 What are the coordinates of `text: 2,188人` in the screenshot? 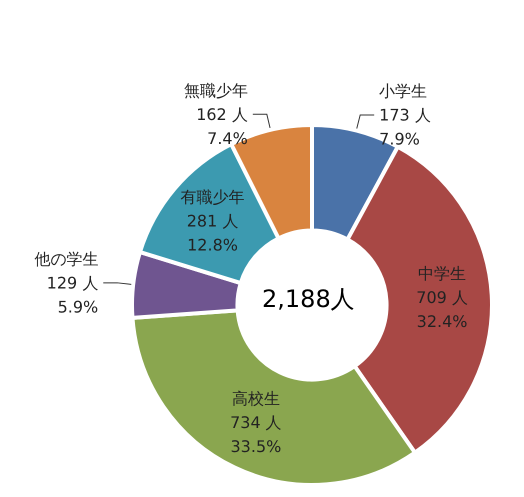 It's located at (308, 299).